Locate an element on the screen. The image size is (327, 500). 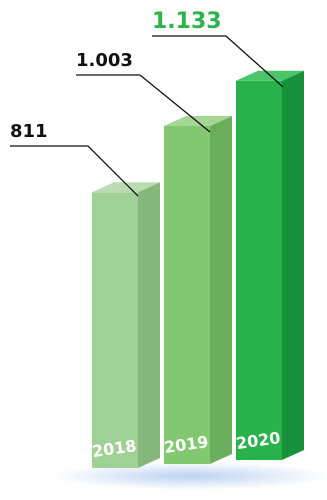
bar-top-2018 is located at coordinates (126, 187).